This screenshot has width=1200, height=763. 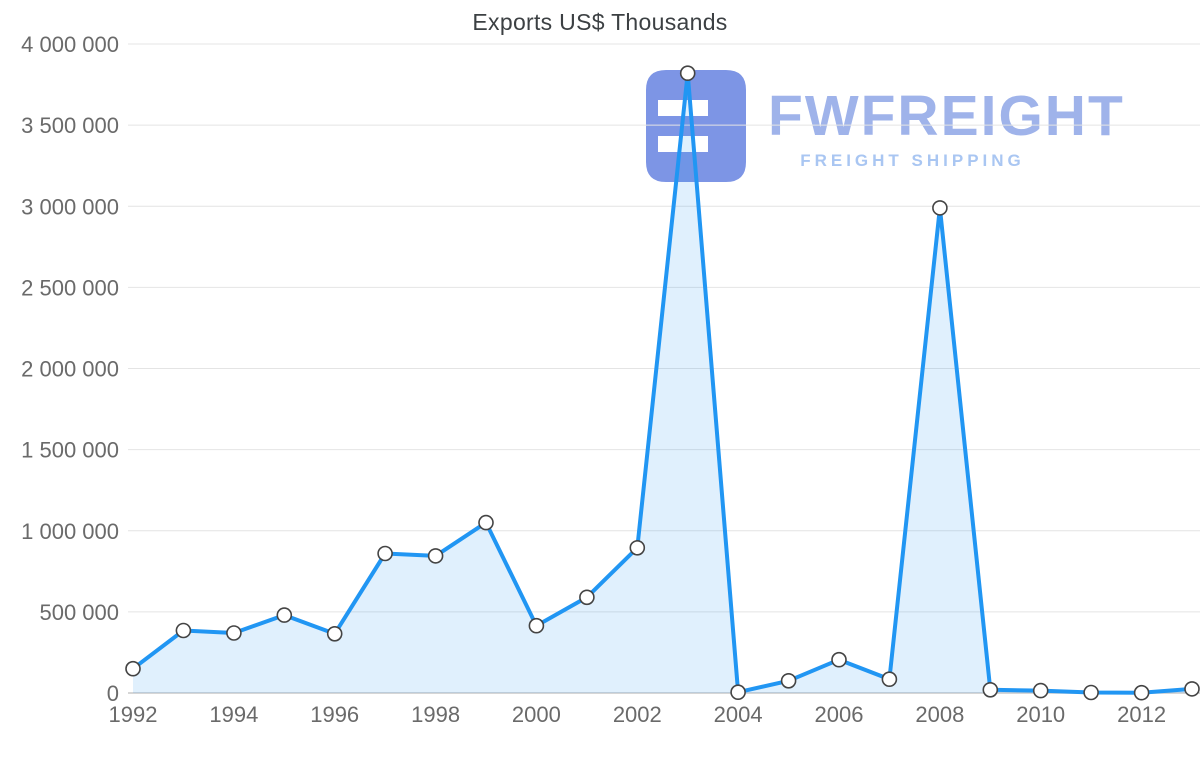 What do you see at coordinates (486, 522) in the screenshot?
I see `data-point-1999` at bounding box center [486, 522].